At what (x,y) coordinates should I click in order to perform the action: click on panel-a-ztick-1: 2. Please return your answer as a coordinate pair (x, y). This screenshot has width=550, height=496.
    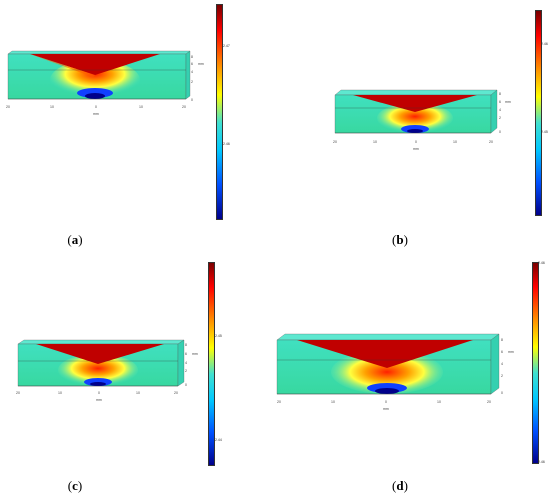
    Looking at the image, I should click on (192, 82).